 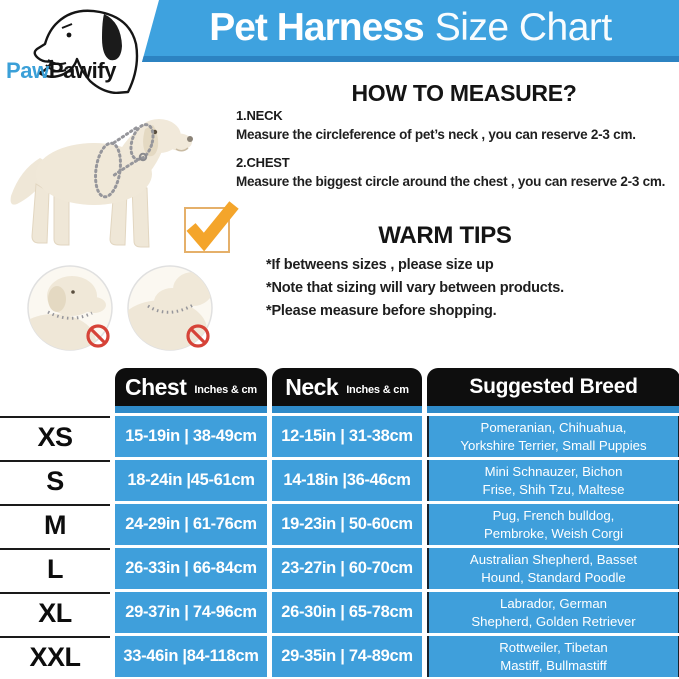 What do you see at coordinates (464, 93) in the screenshot?
I see `how-to-measure-heading: HOW TO MEASURE?` at bounding box center [464, 93].